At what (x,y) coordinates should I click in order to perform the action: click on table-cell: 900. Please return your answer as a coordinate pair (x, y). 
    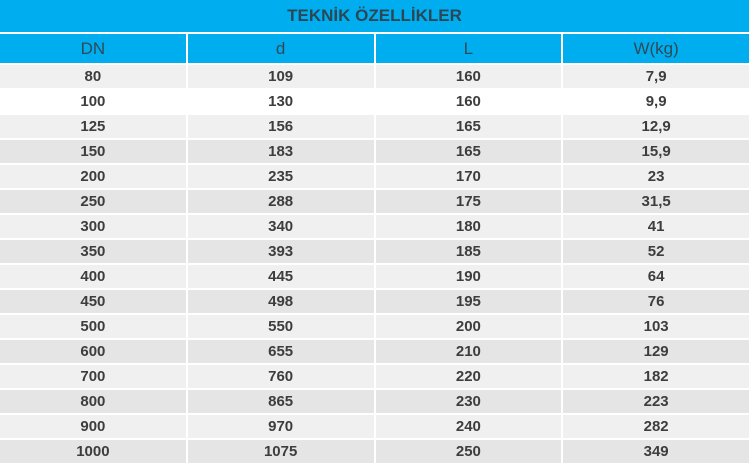
    Looking at the image, I should click on (94, 427).